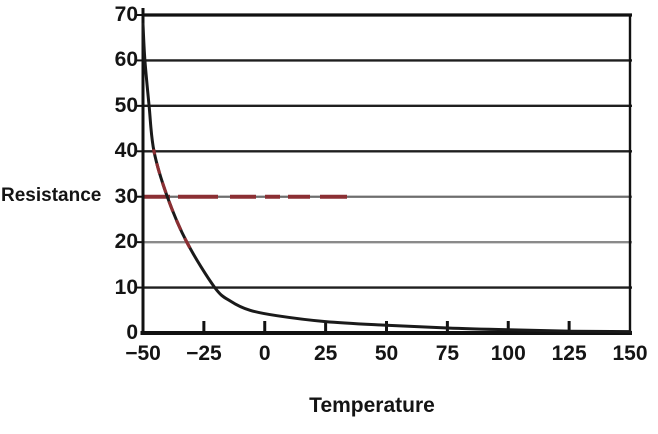 This screenshot has height=434, width=658. What do you see at coordinates (325, 353) in the screenshot?
I see `x-tick-label-25: 25` at bounding box center [325, 353].